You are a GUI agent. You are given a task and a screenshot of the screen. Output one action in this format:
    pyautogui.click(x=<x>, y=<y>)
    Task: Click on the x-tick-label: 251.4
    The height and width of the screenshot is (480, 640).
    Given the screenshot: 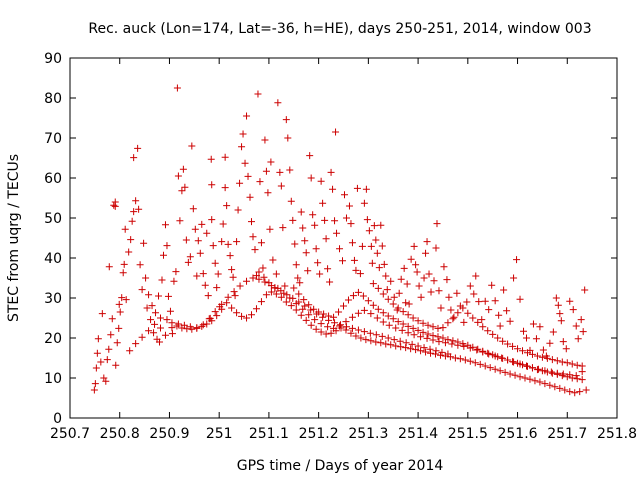 What is the action you would take?
    pyautogui.click(x=418, y=434)
    